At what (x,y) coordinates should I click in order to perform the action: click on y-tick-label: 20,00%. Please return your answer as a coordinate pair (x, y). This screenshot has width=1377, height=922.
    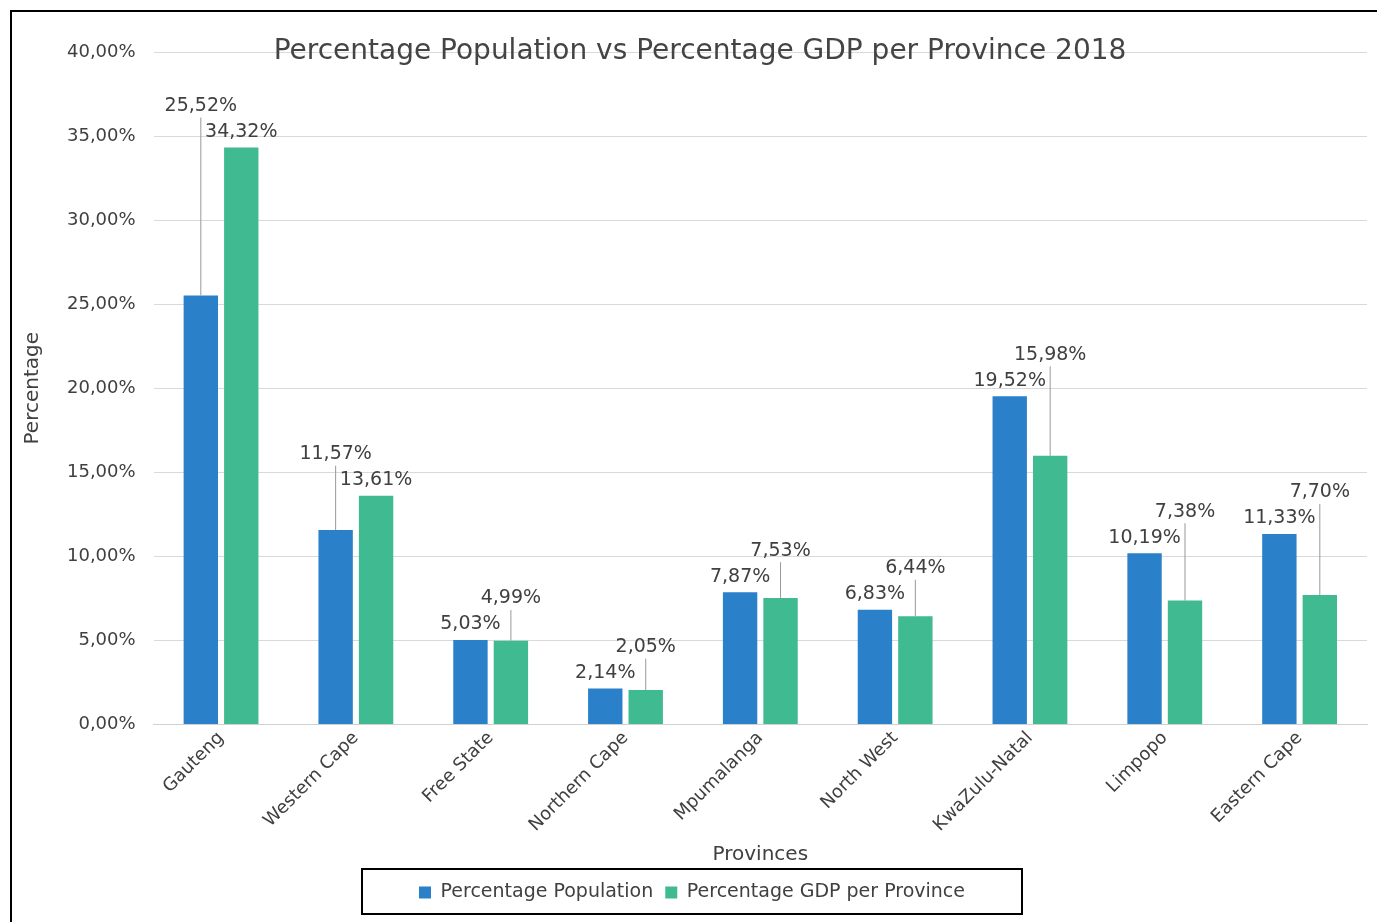
    Looking at the image, I should click on (101, 386).